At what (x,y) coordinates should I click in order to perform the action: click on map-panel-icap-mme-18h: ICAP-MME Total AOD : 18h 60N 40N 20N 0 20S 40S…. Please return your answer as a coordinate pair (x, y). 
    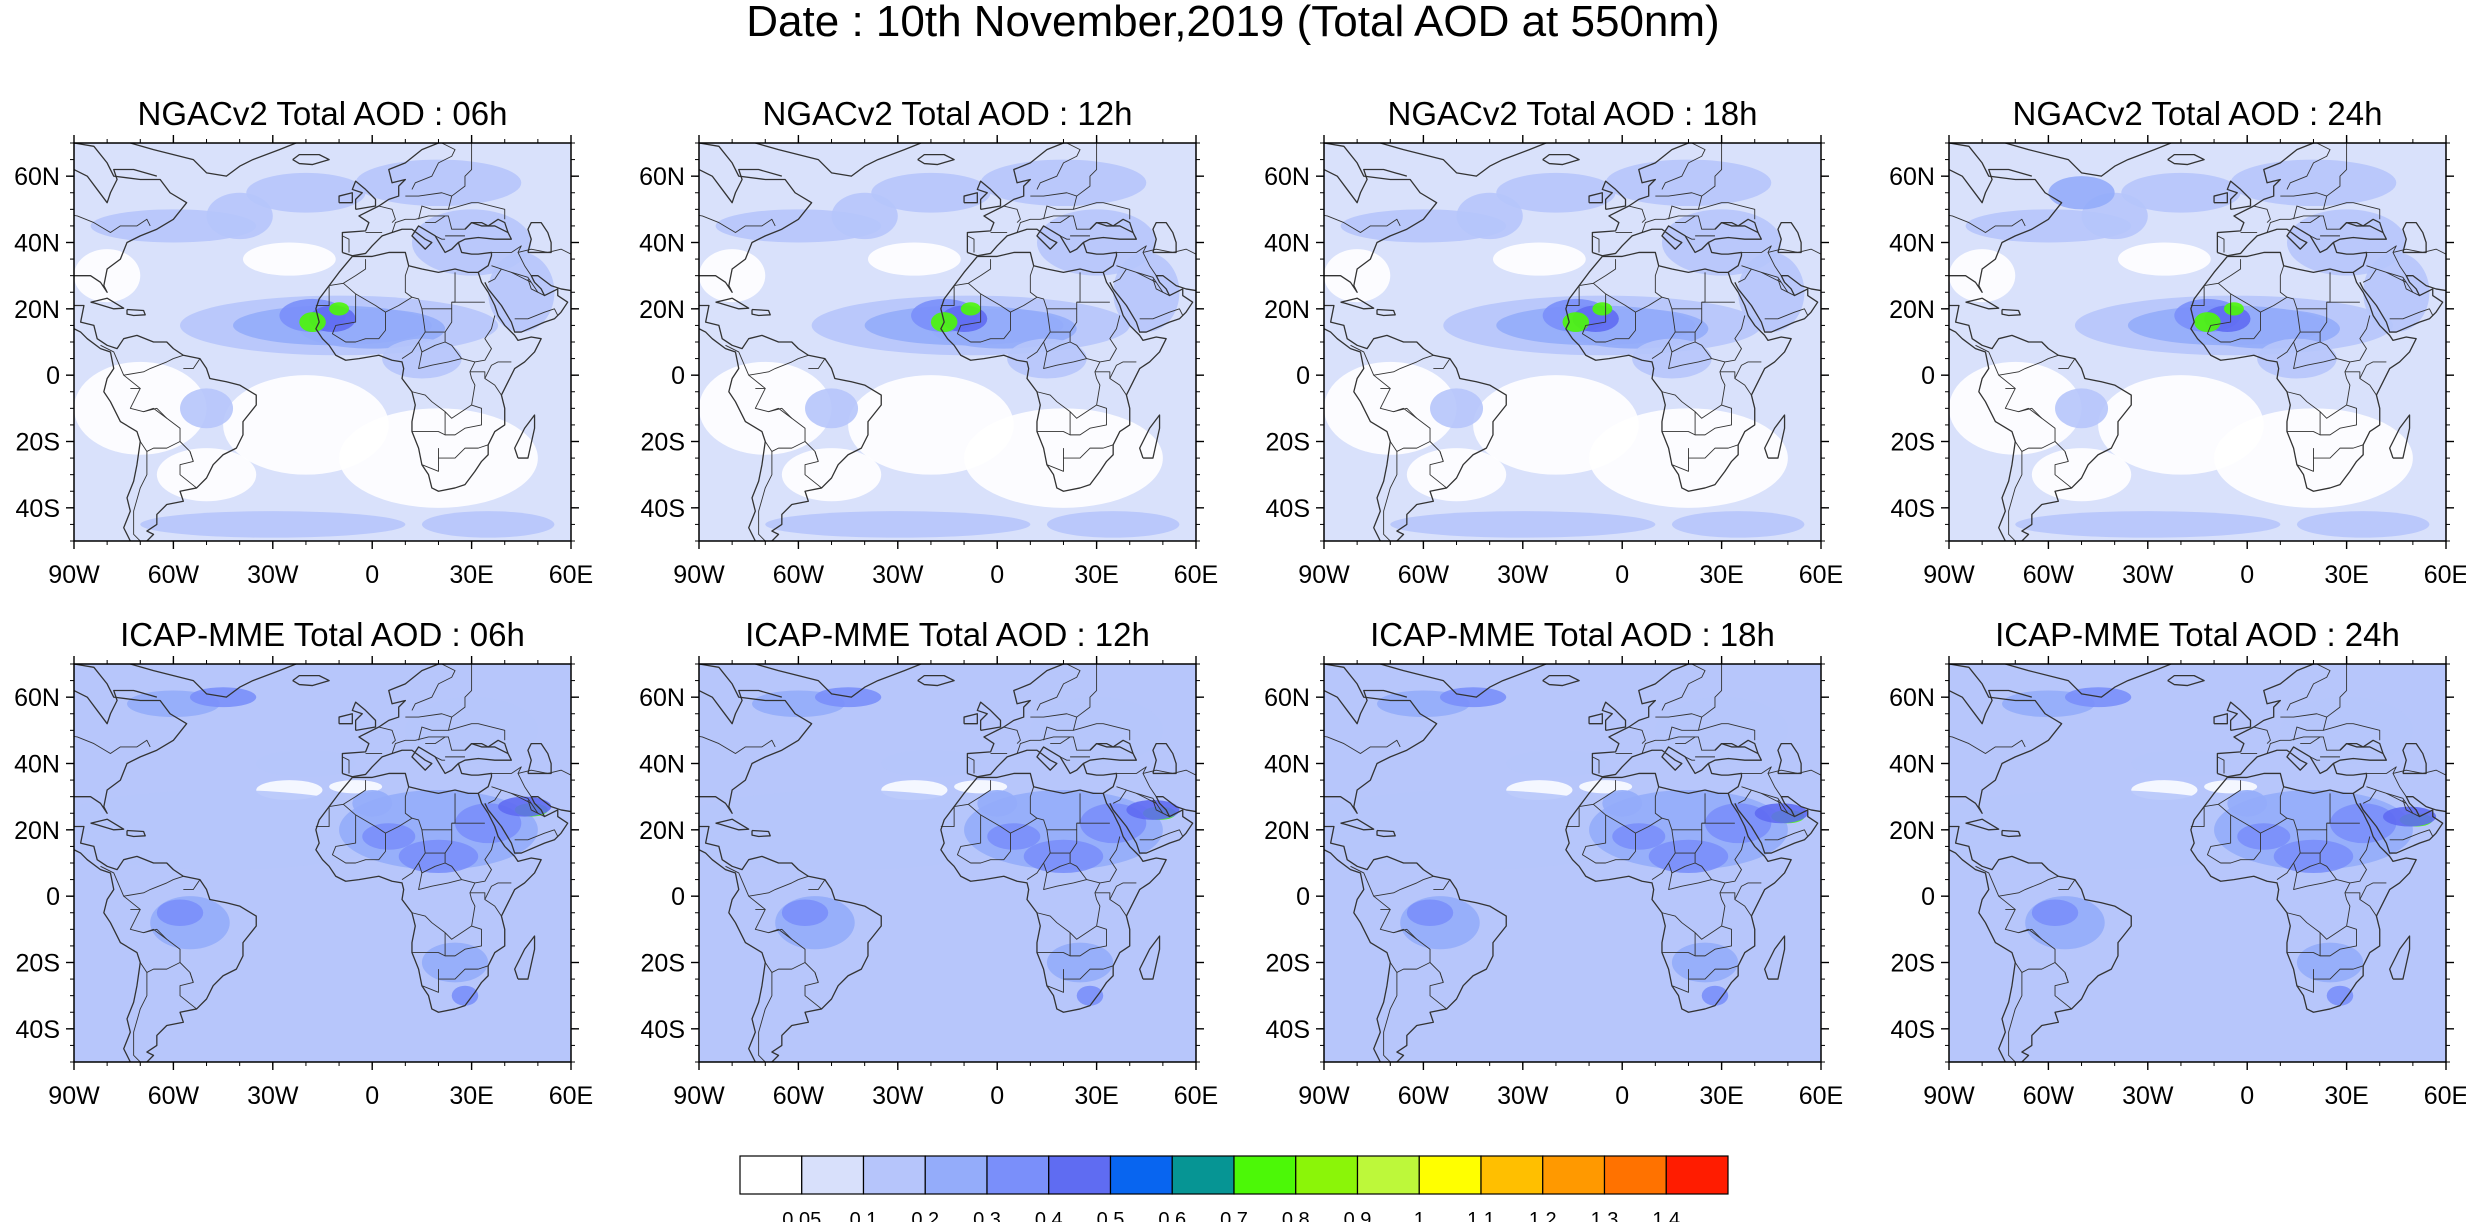
    Looking at the image, I should click on (1553, 863).